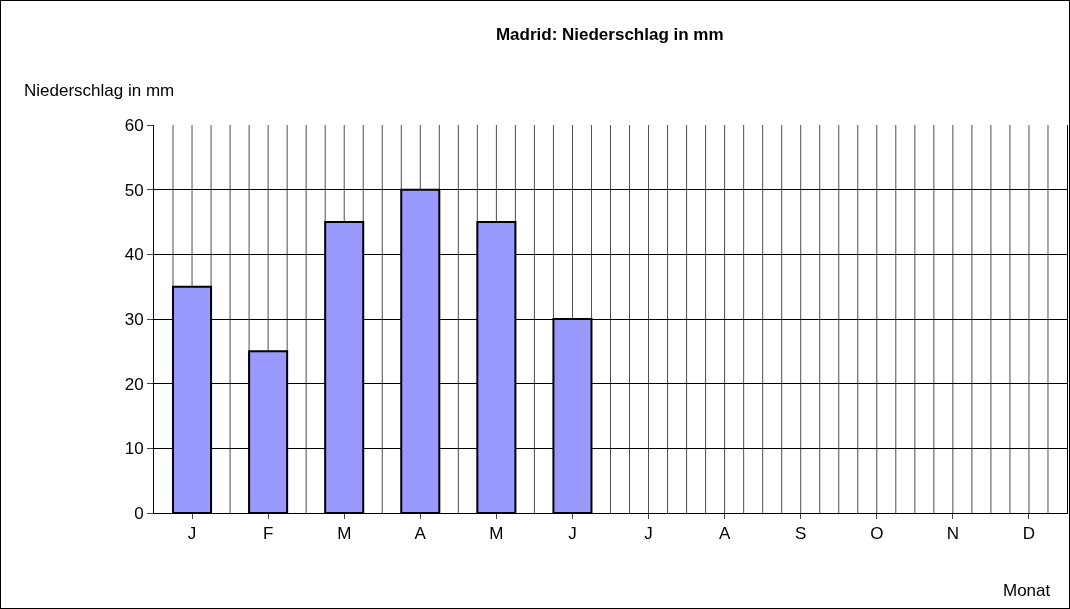  I want to click on x-tick-label: S, so click(801, 534).